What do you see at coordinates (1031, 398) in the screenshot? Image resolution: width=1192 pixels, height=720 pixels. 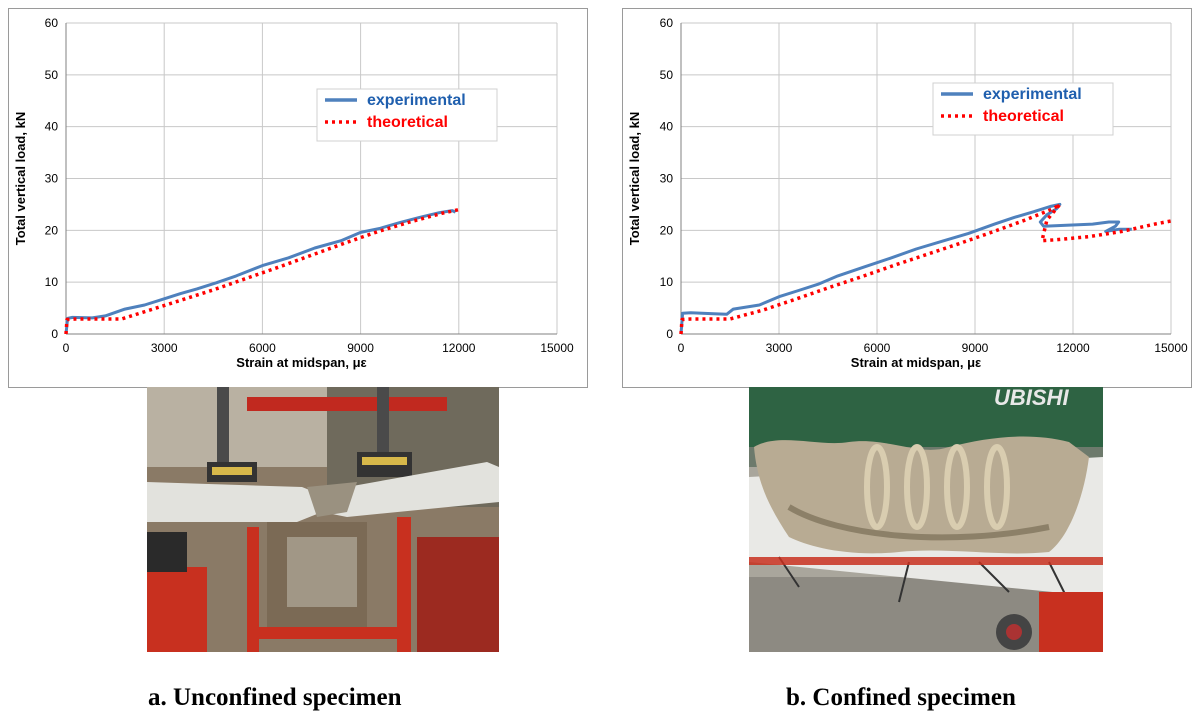 I see `photo-sign-text: UBISHI` at bounding box center [1031, 398].